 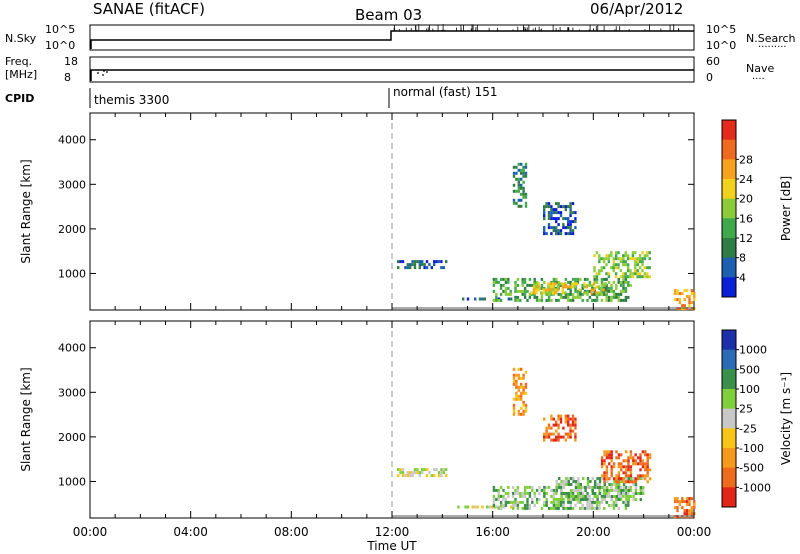 What do you see at coordinates (742, 258) in the screenshot?
I see `colorbar-tick-label: 8` at bounding box center [742, 258].